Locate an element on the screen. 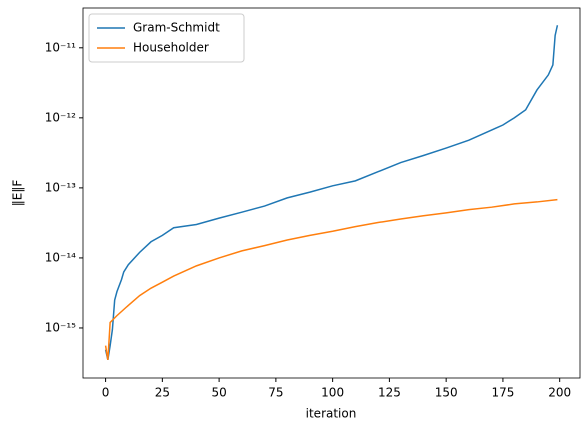 The image size is (588, 432). y-tick-label: 10⁻¹¹ is located at coordinates (60, 47).